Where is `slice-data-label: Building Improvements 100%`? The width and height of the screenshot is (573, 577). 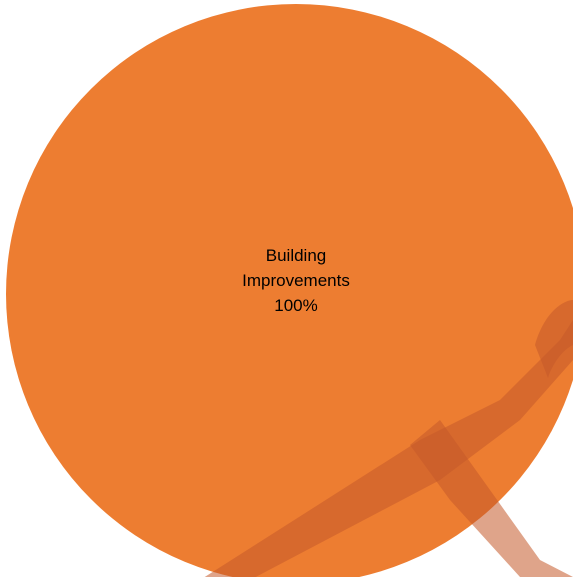 slice-data-label: Building Improvements 100% is located at coordinates (296, 280).